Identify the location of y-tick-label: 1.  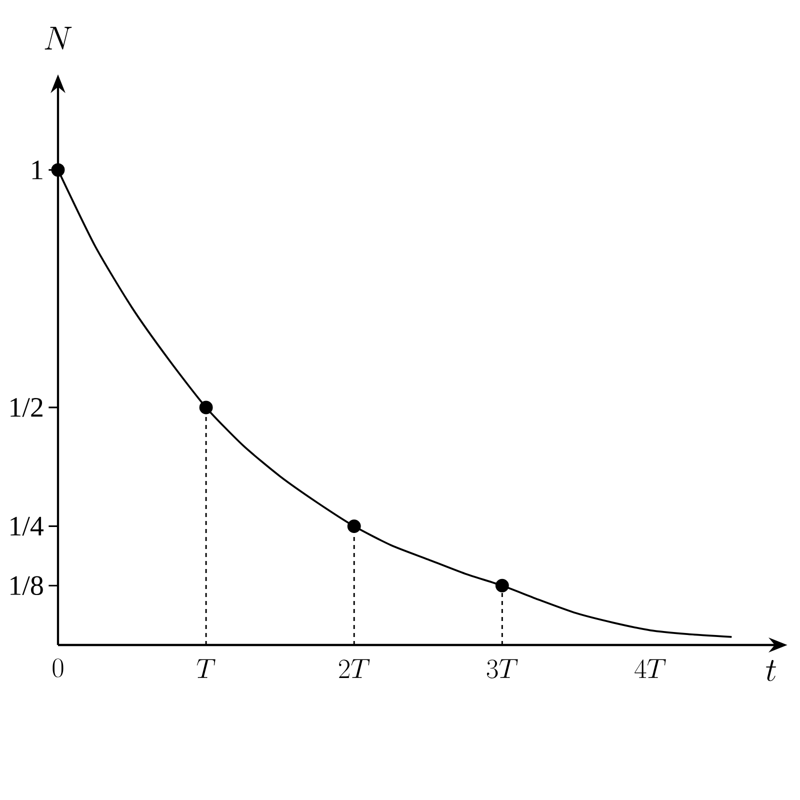
(37, 170).